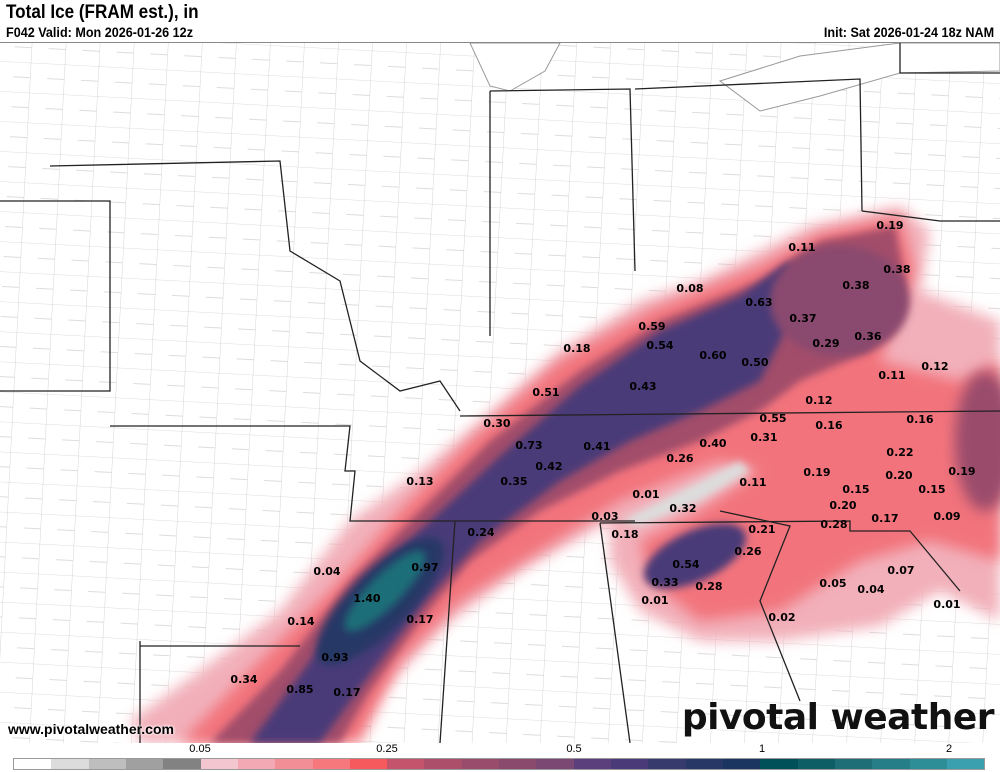  I want to click on point-value-label: 0.41, so click(596, 446).